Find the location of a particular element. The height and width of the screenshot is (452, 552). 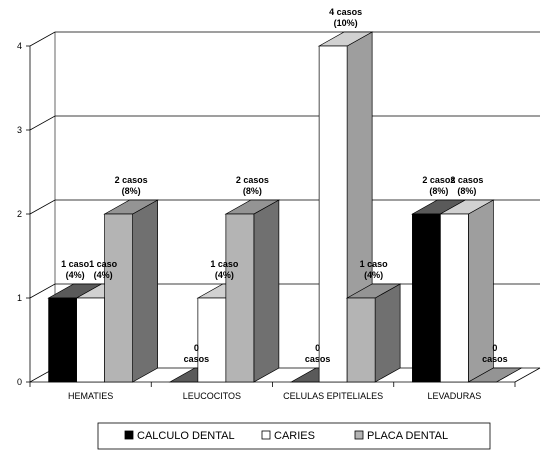

floor-right-edge is located at coordinates (527, 375).